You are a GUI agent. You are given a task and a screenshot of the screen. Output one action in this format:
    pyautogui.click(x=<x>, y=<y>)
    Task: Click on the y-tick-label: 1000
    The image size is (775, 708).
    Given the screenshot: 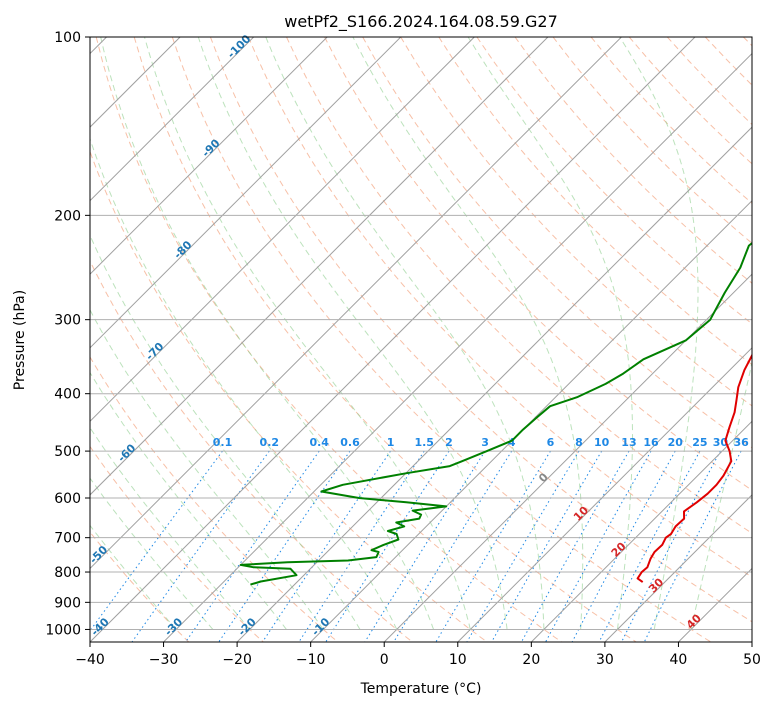 What is the action you would take?
    pyautogui.click(x=63, y=630)
    